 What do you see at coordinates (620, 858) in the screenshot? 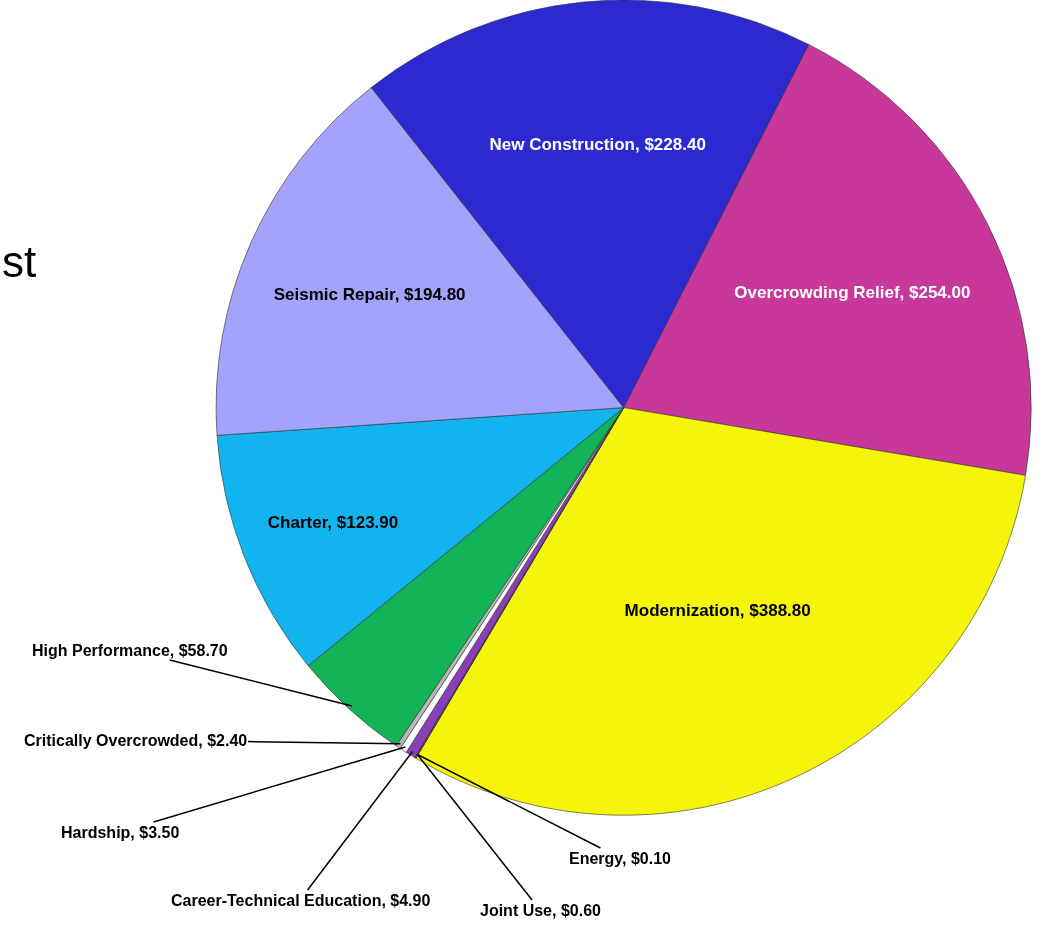
I see `slice-label: Energy, $0.10` at bounding box center [620, 858].